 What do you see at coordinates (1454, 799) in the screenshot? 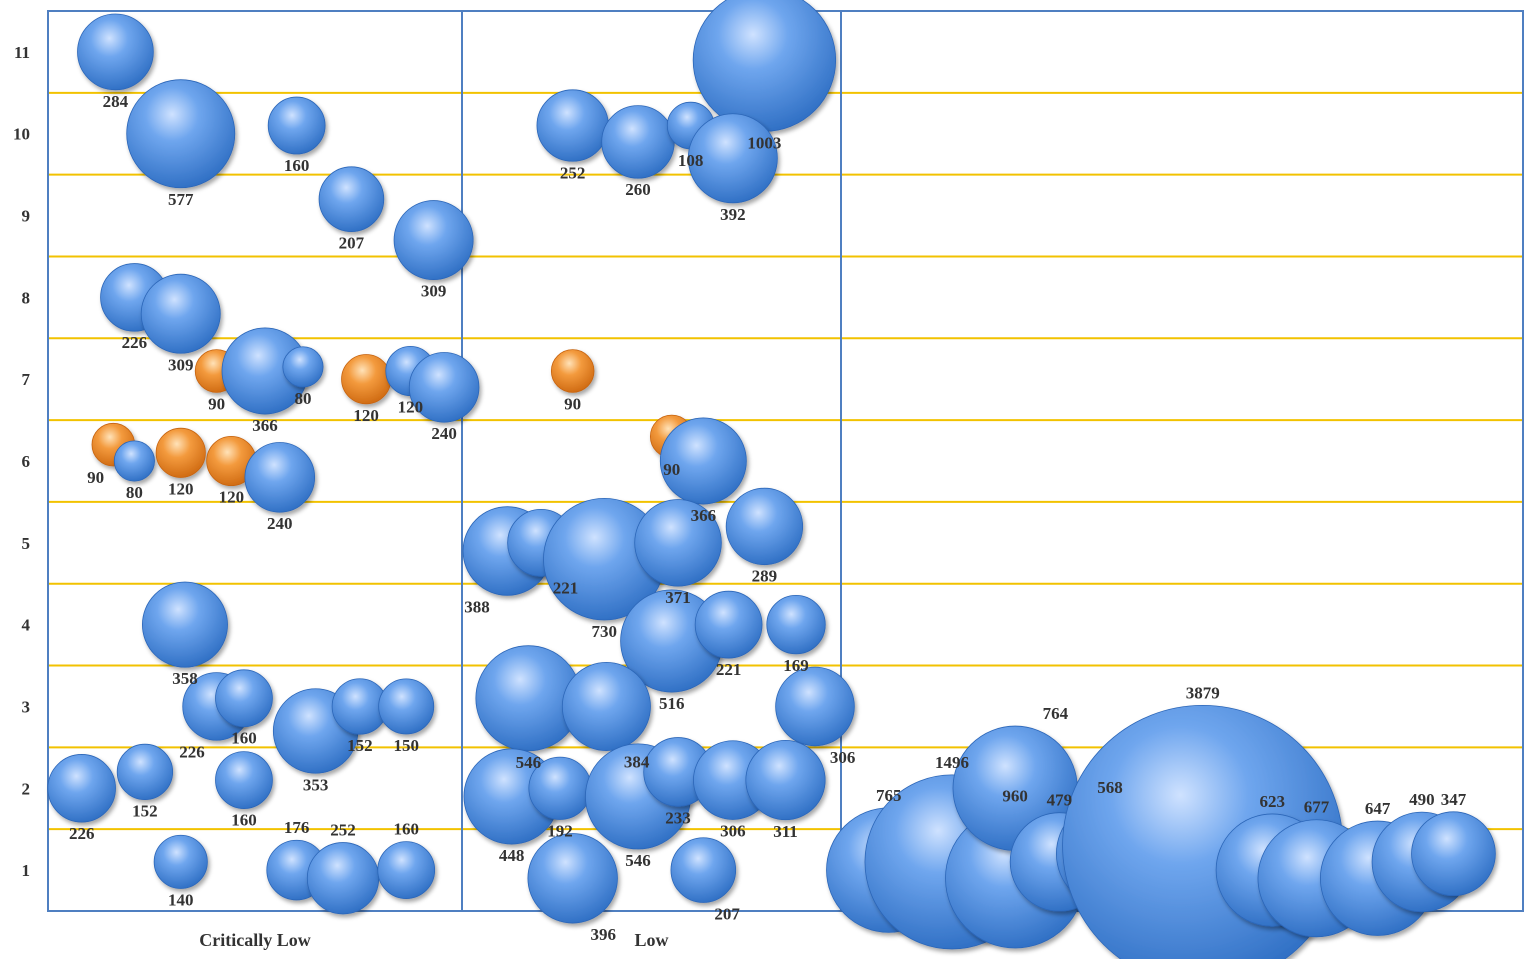
I see `bubble-value-label: 347` at bounding box center [1454, 799].